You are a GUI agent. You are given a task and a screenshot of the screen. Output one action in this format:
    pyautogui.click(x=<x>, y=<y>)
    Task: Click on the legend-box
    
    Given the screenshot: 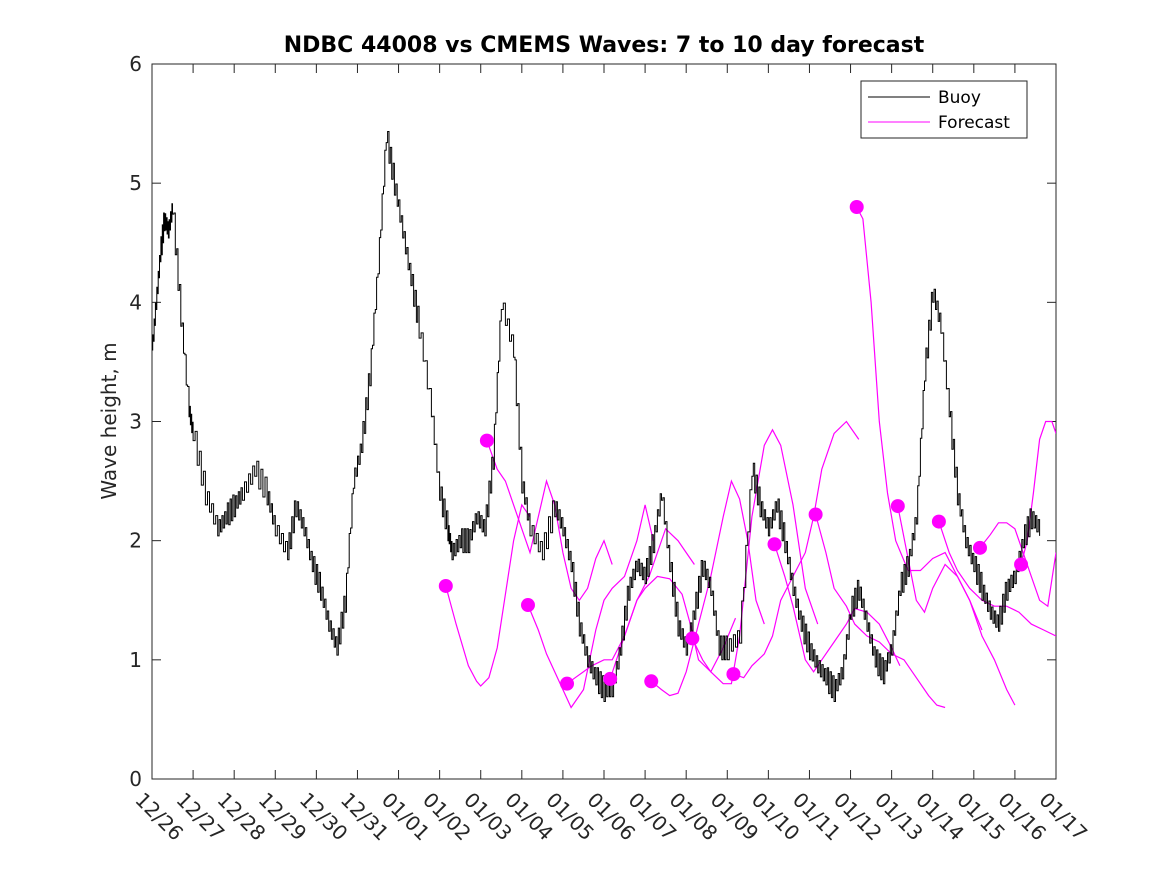 What is the action you would take?
    pyautogui.click(x=944, y=109)
    